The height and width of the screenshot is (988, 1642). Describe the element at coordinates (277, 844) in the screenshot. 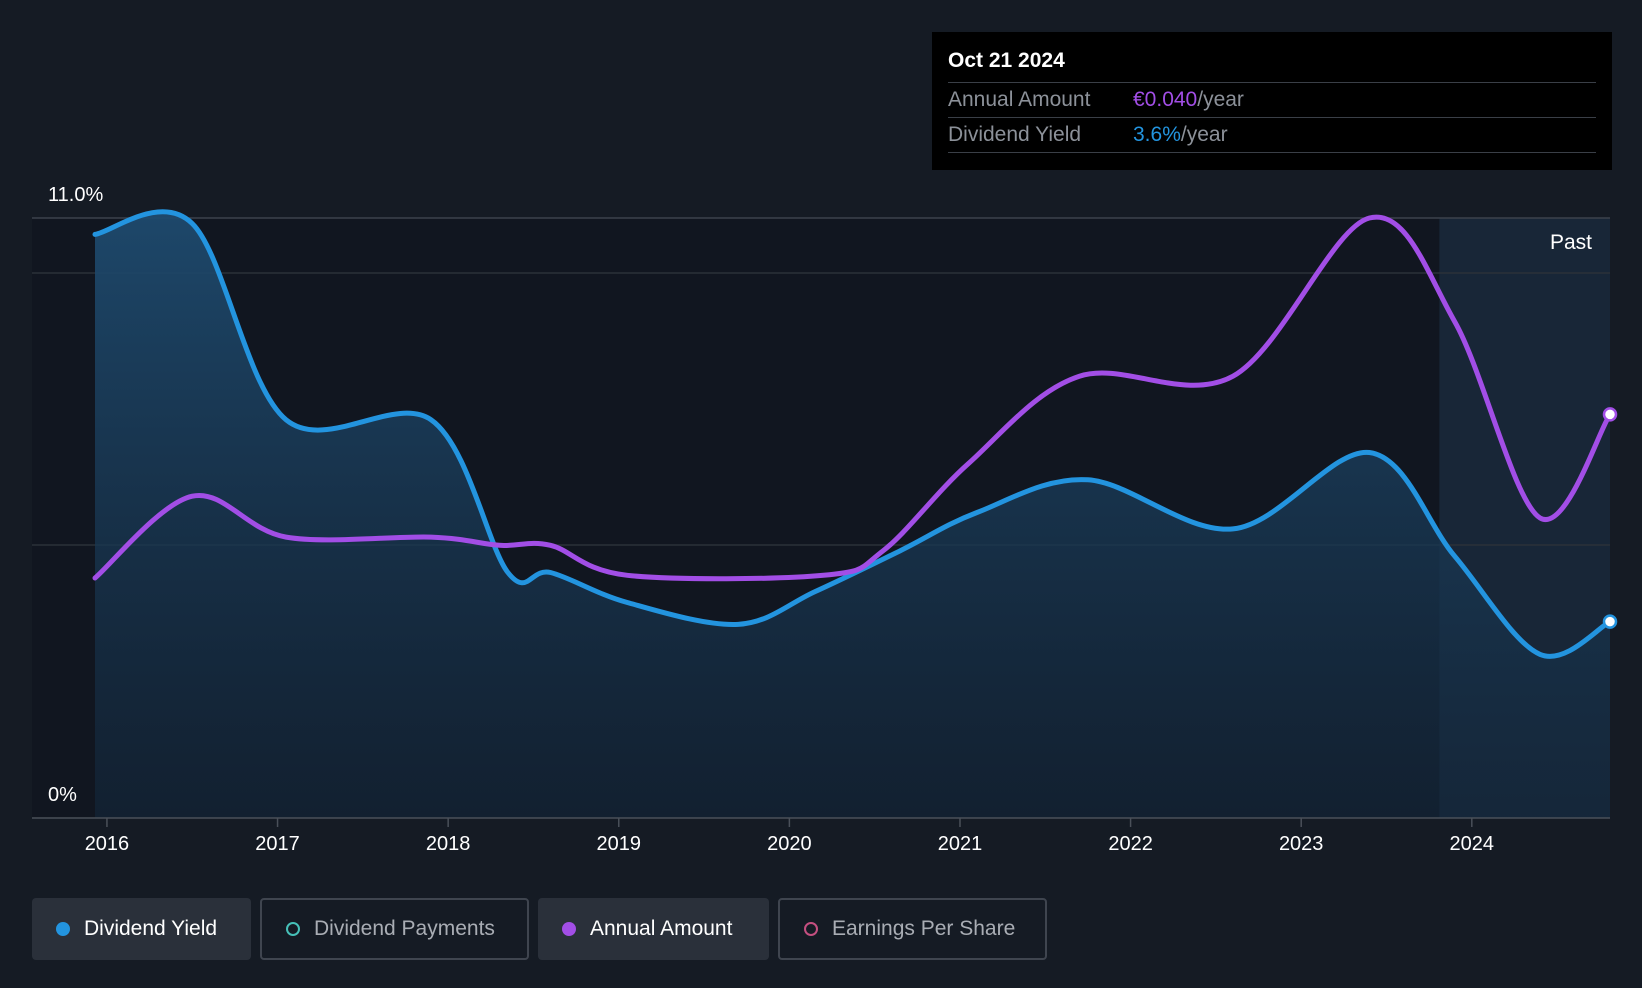

I see `x-tick-label: 2017` at that location.